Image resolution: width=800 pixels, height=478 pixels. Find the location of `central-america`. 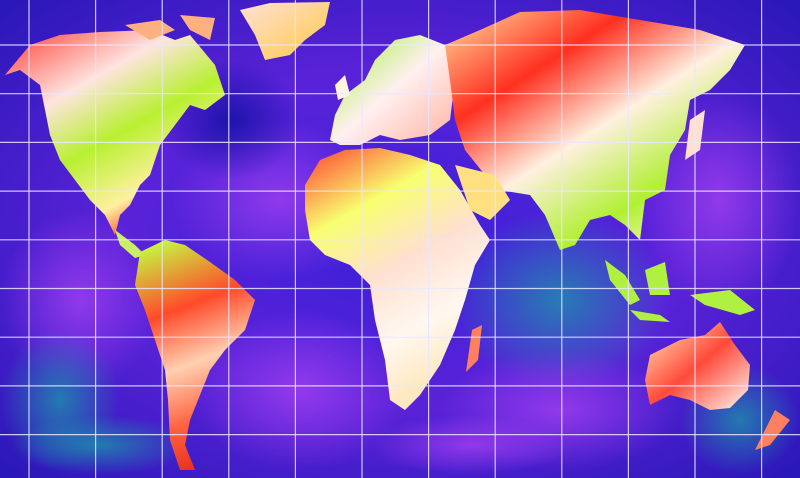

central-america is located at coordinates (130, 244).